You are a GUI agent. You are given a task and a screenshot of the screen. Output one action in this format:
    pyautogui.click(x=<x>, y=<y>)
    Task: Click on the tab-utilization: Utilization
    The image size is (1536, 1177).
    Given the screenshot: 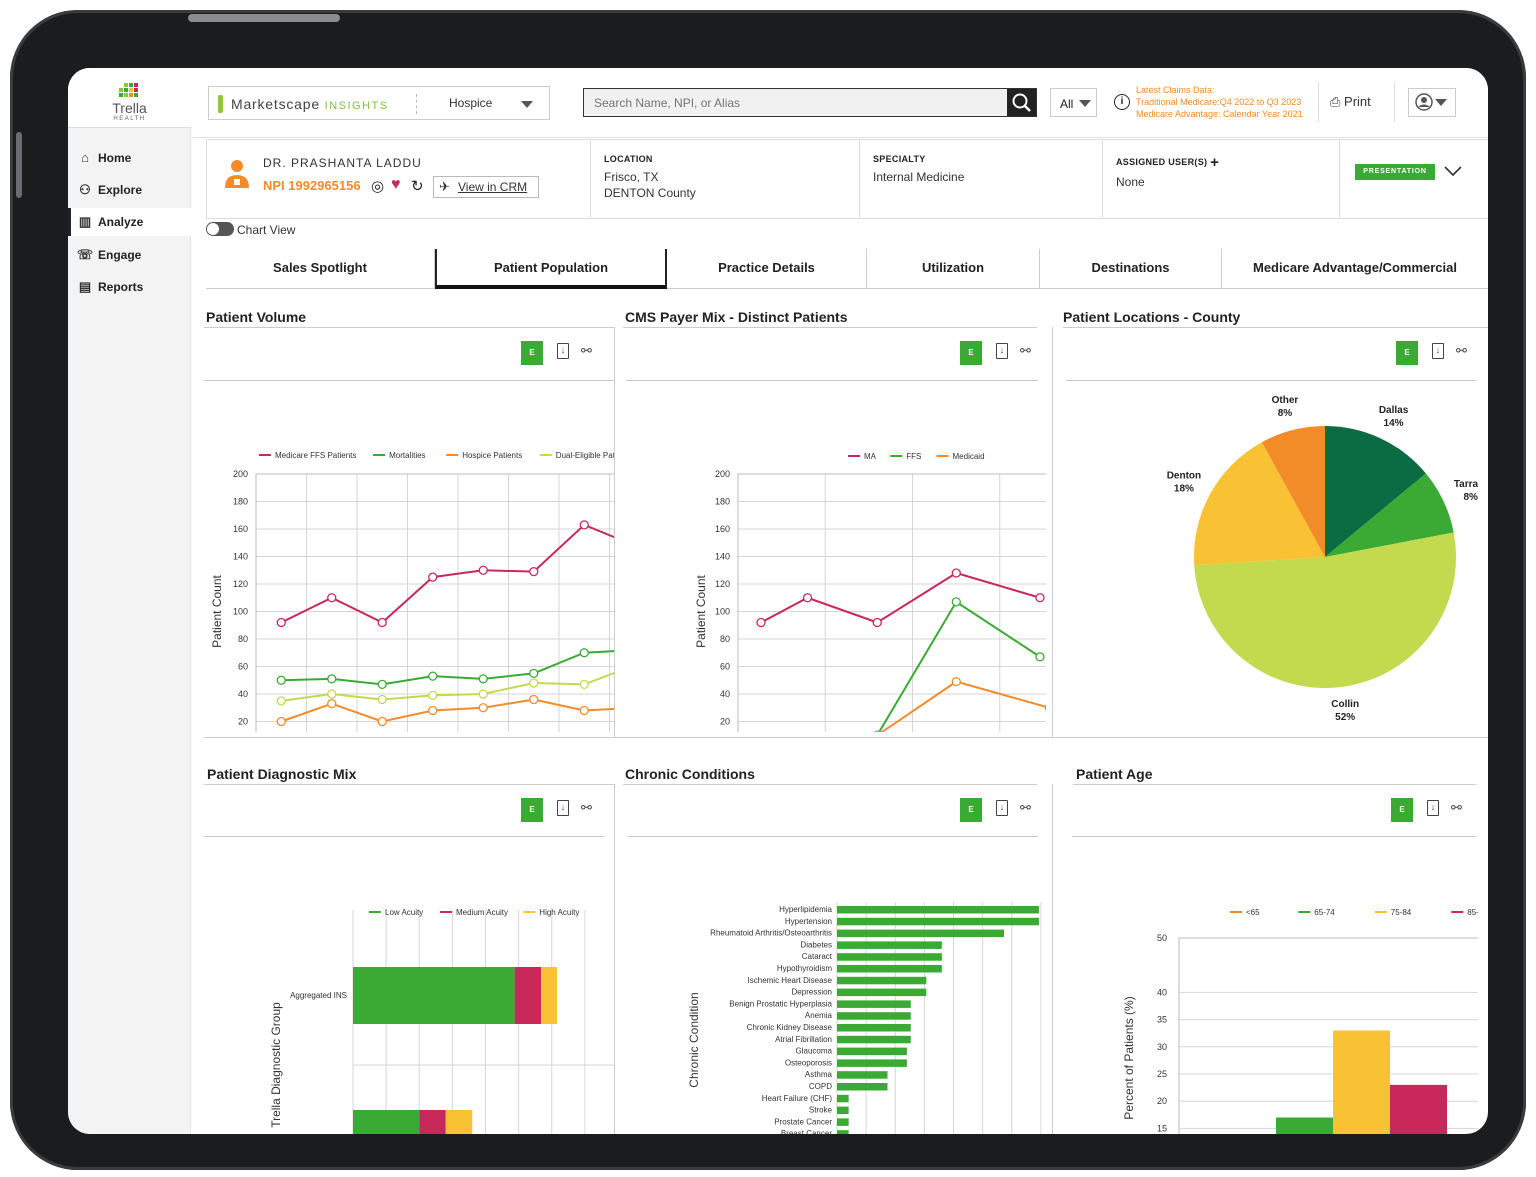 What is the action you would take?
    pyautogui.click(x=953, y=269)
    